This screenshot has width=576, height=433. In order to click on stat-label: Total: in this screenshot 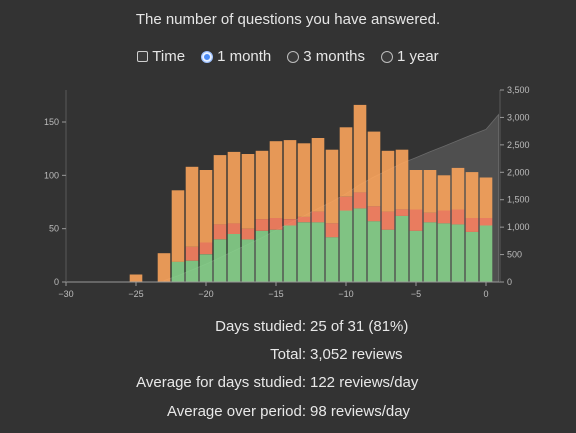, I will do `click(288, 354)`.